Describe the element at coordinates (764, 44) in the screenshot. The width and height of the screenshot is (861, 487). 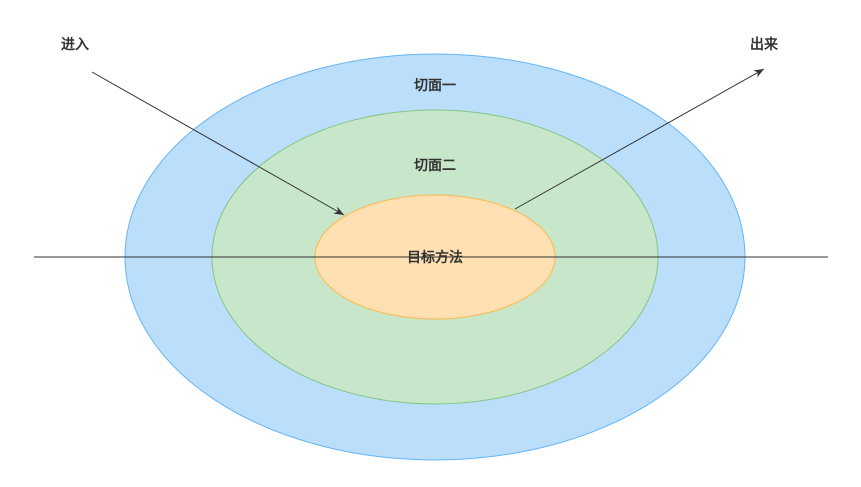
I see `exit-label: 出来` at that location.